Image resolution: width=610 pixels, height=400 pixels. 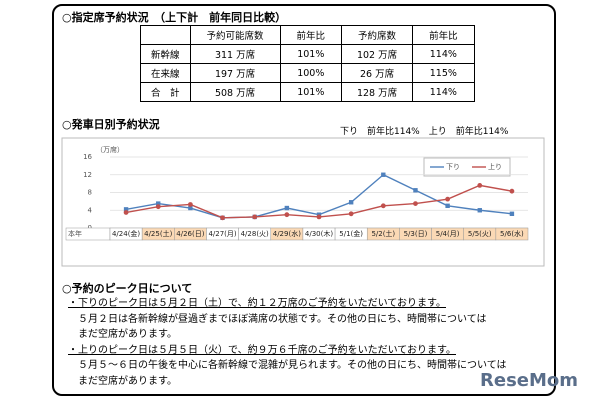 I want to click on x-tick-label: 4/27(月), so click(x=222, y=234).